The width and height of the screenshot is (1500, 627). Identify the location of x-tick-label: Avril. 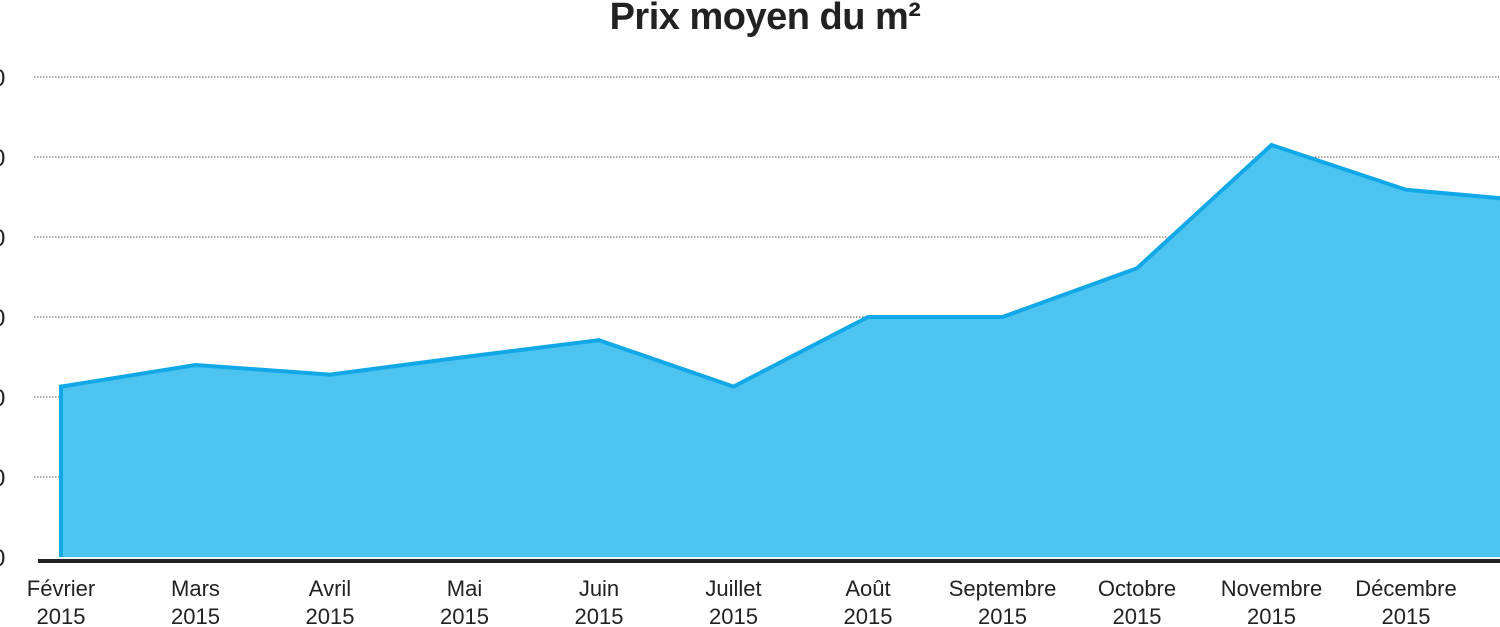
(330, 588).